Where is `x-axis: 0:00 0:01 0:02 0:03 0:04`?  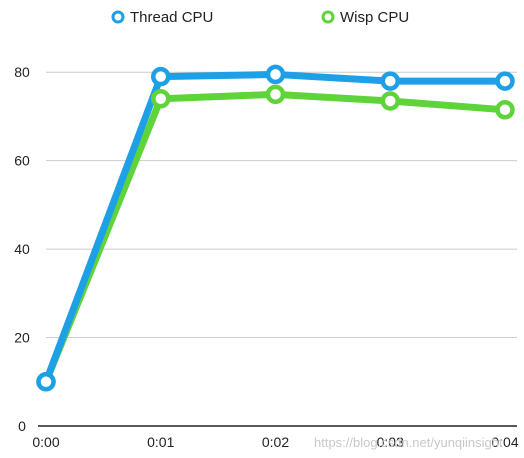 x-axis: 0:00 0:01 0:02 0:03 0:04 is located at coordinates (275, 437).